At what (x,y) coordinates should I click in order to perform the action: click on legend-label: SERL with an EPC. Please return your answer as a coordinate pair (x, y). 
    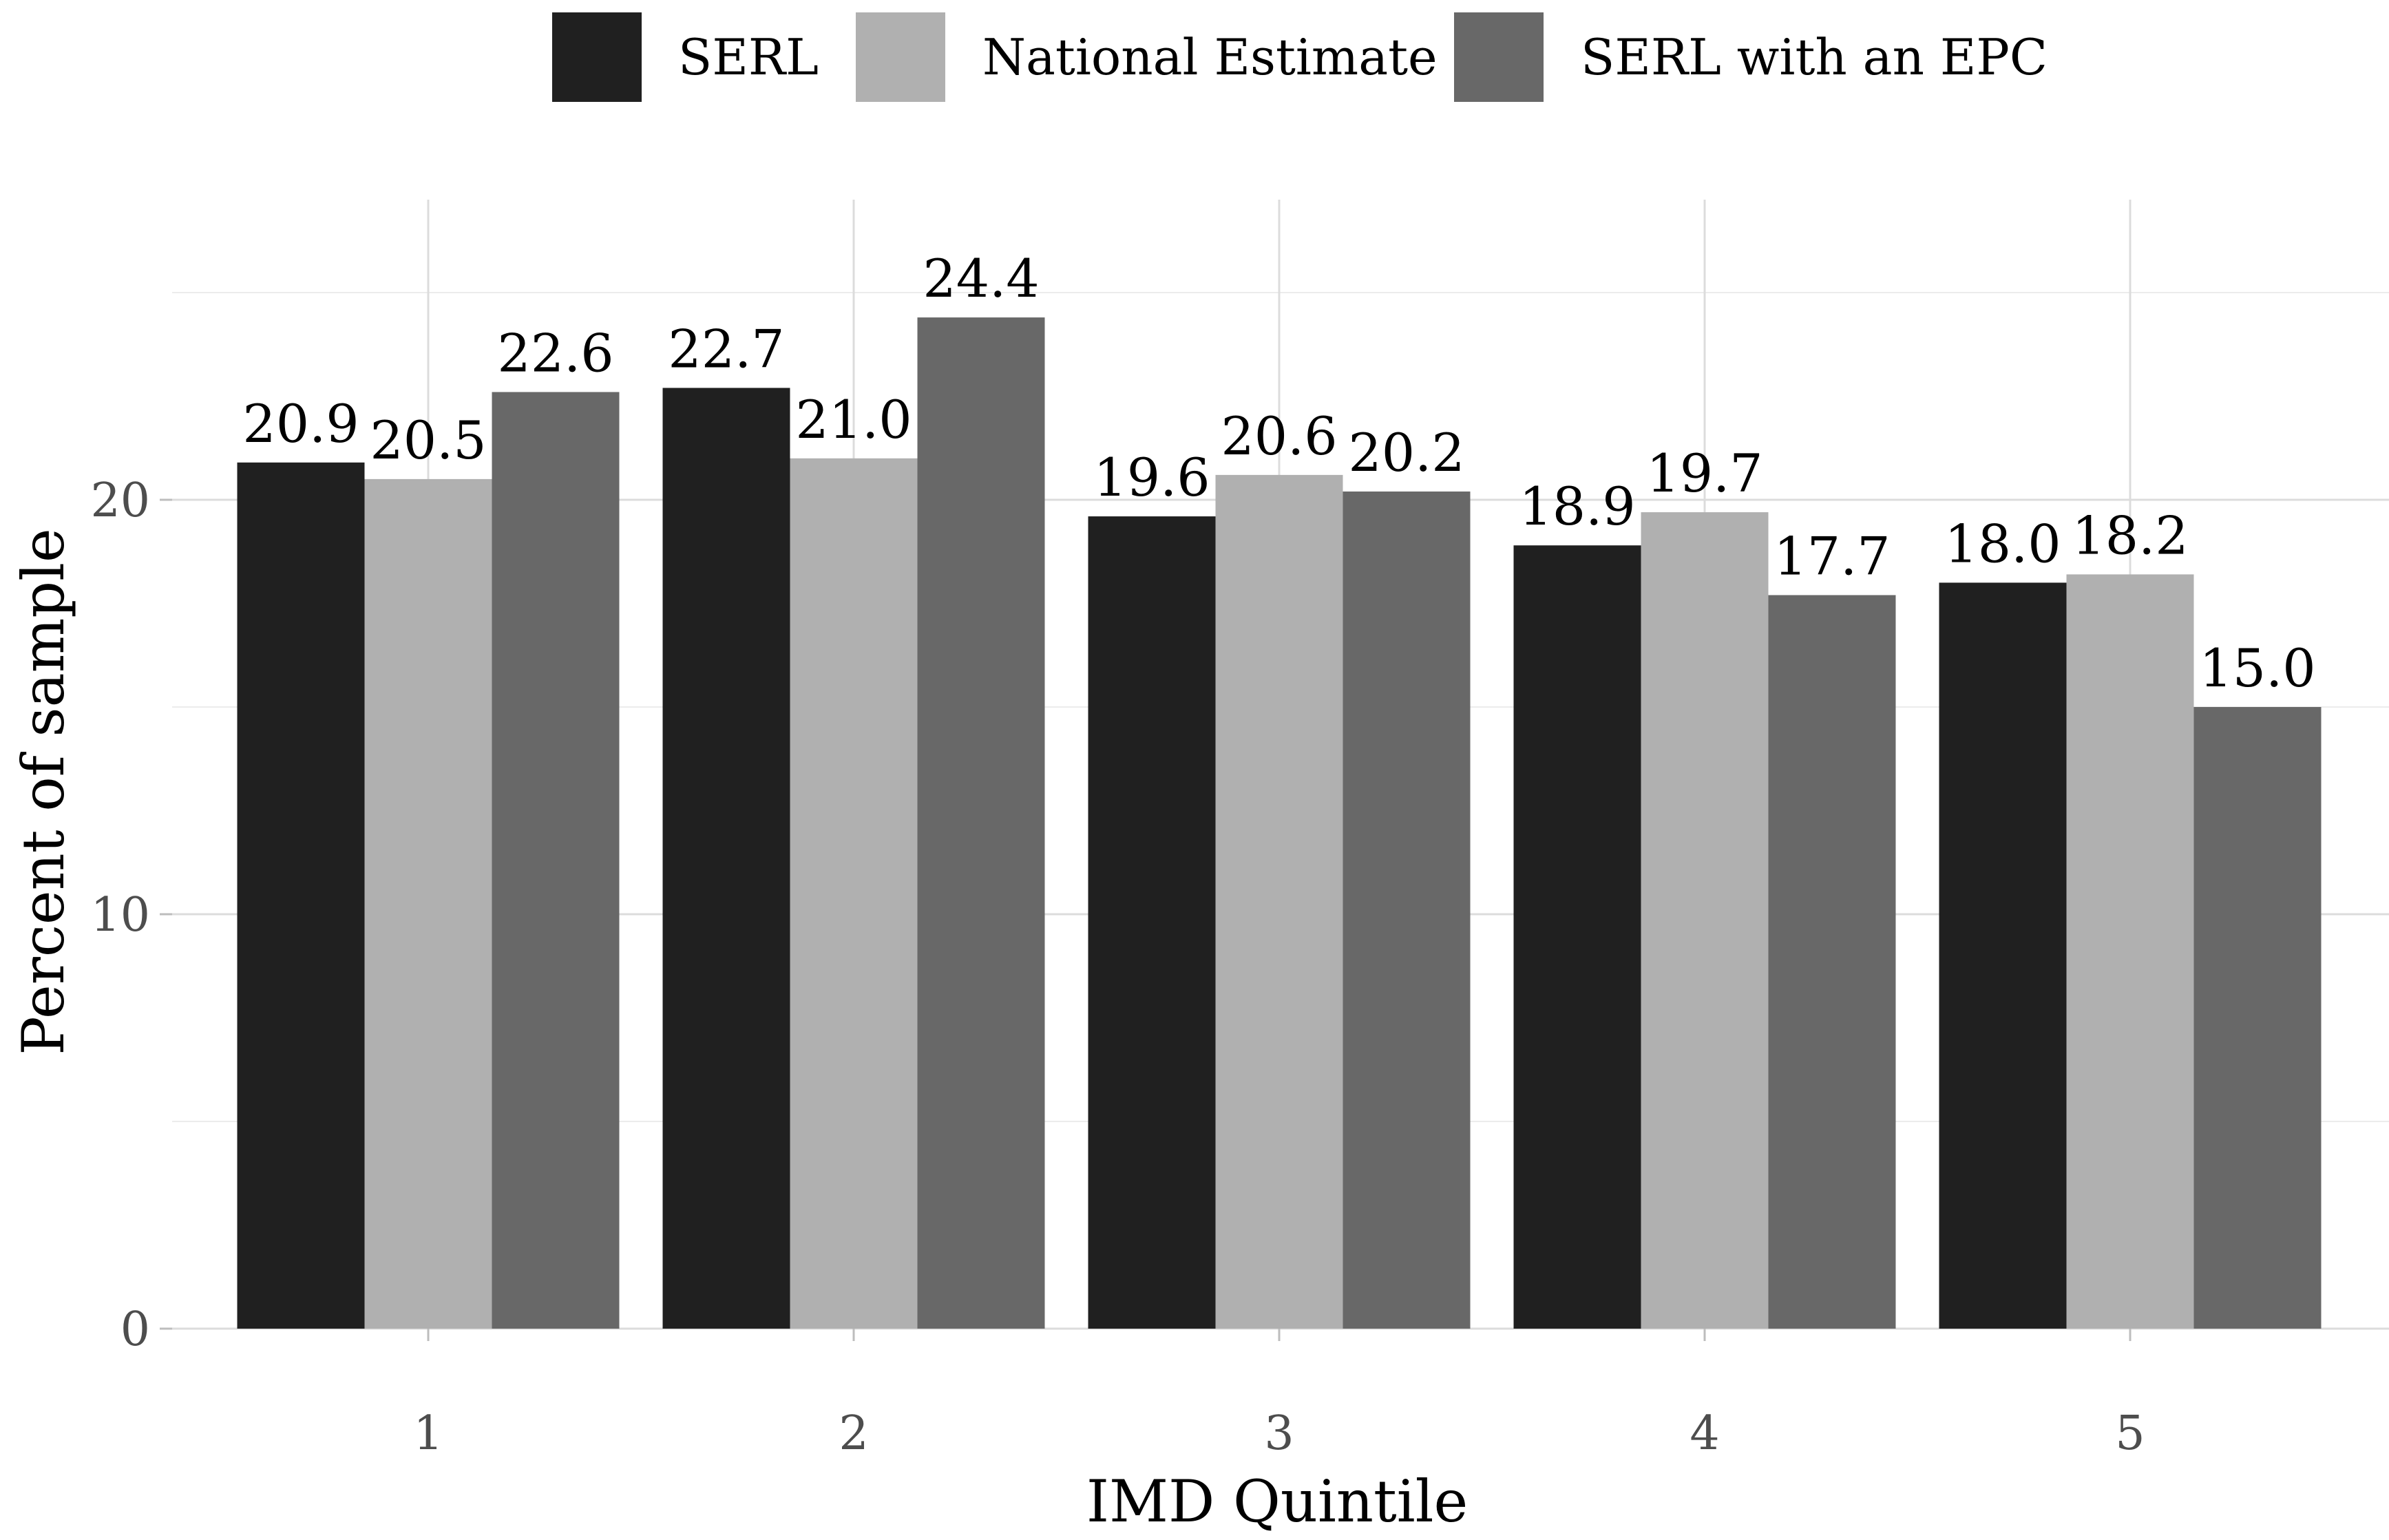
    Looking at the image, I should click on (1814, 57).